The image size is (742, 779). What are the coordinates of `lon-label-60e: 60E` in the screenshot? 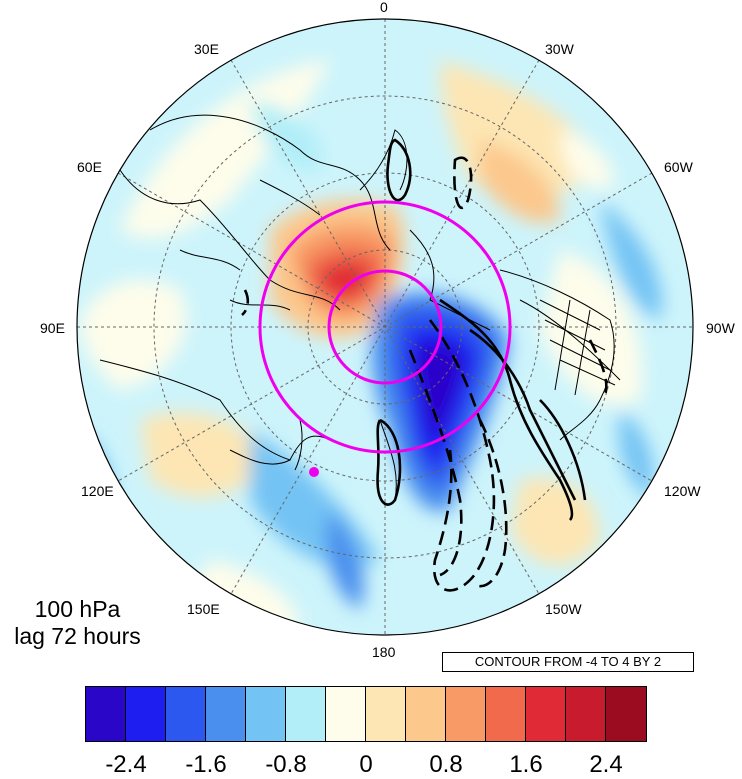 It's located at (89, 167).